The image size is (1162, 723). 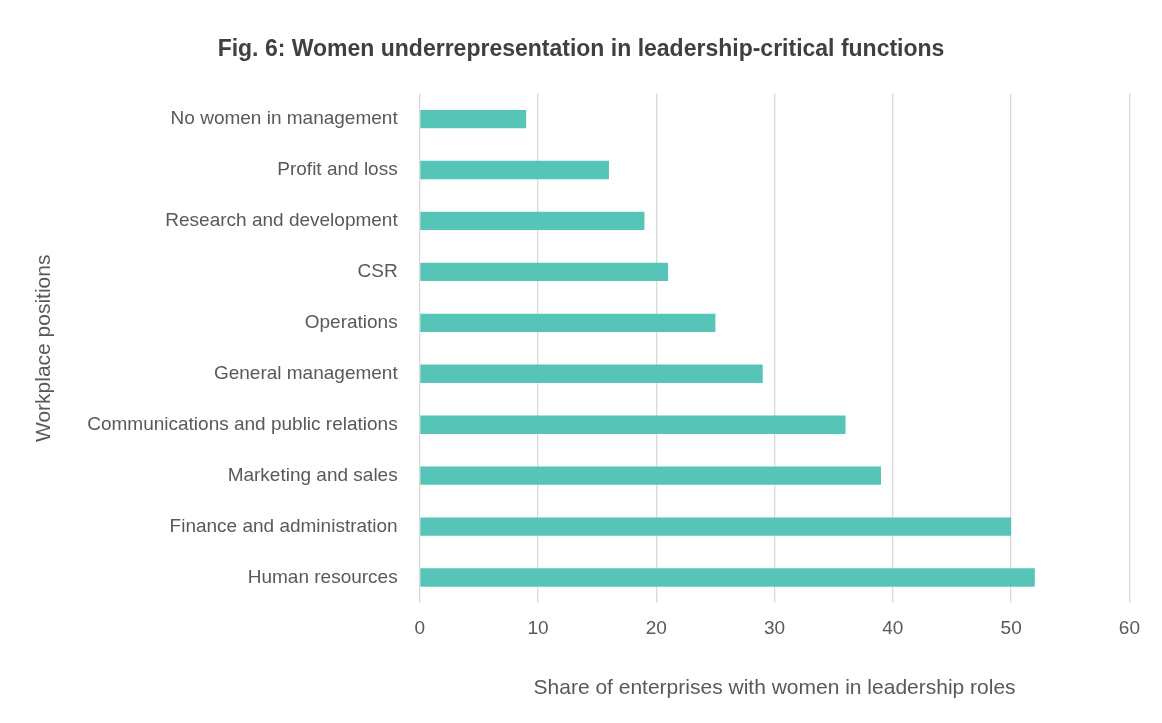 I want to click on x-tick-label: 10, so click(x=538, y=627).